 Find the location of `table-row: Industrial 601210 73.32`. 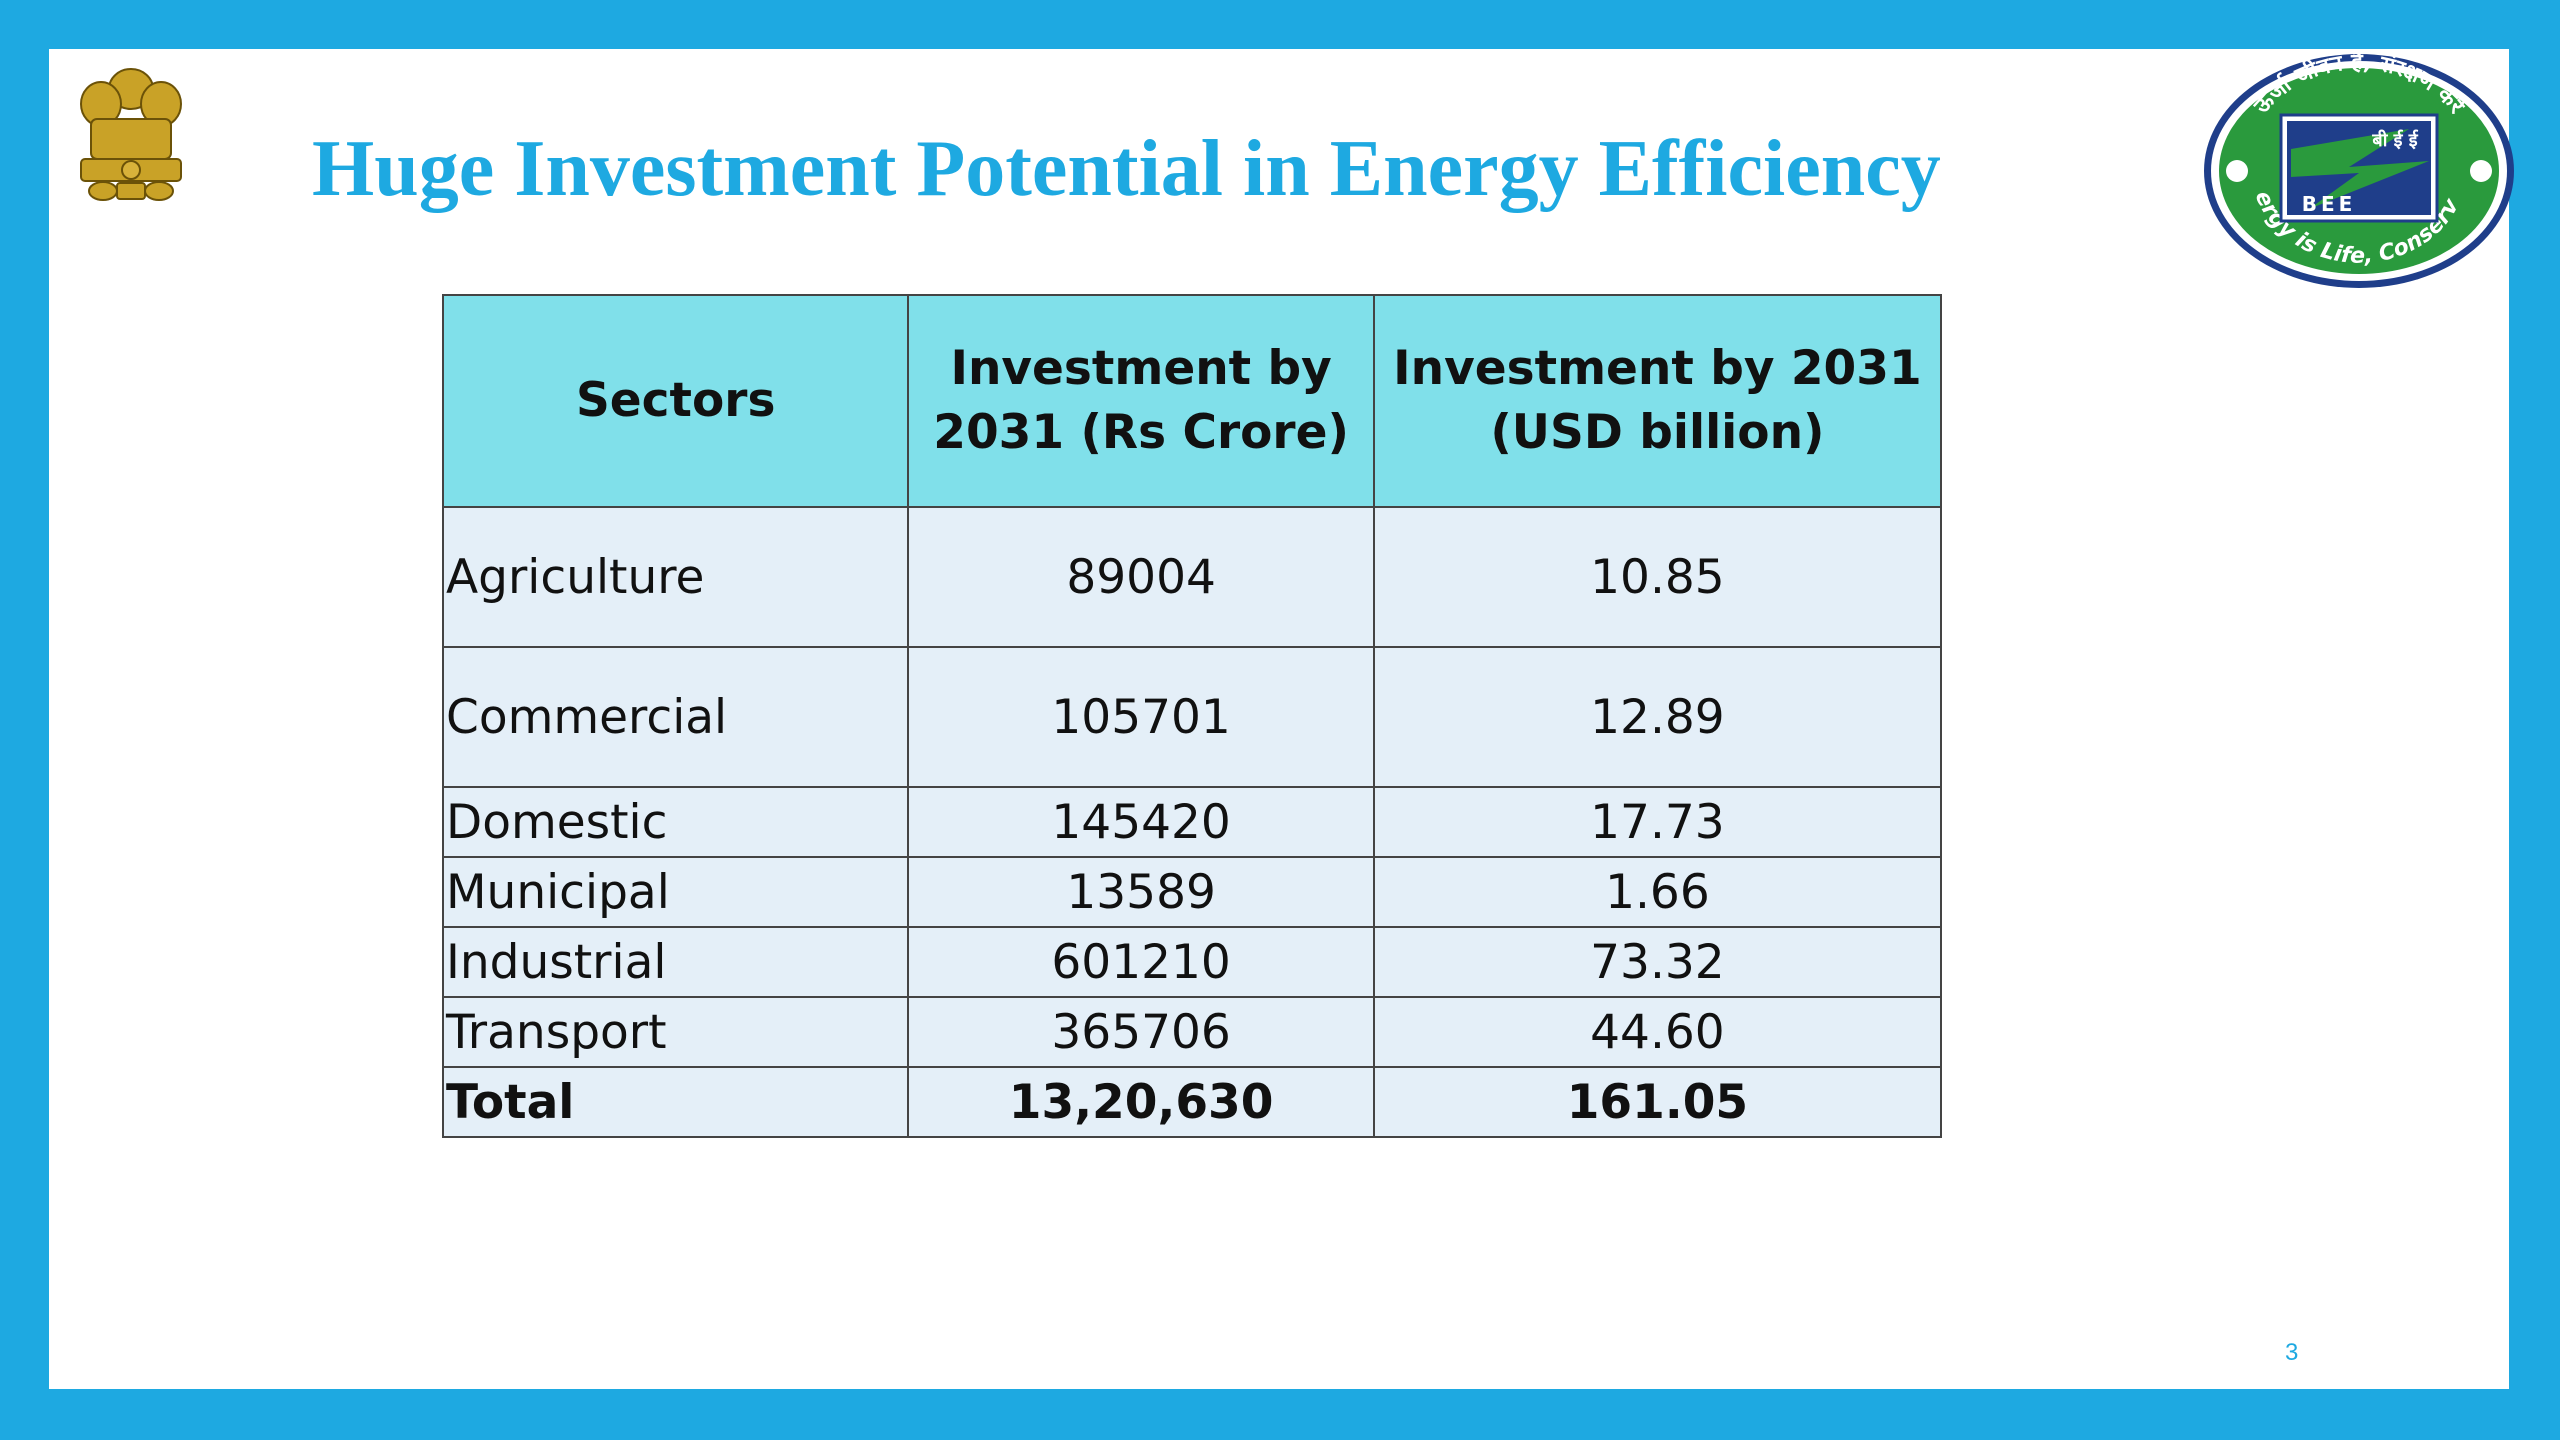

table-row: Industrial 601210 73.32 is located at coordinates (1192, 962).